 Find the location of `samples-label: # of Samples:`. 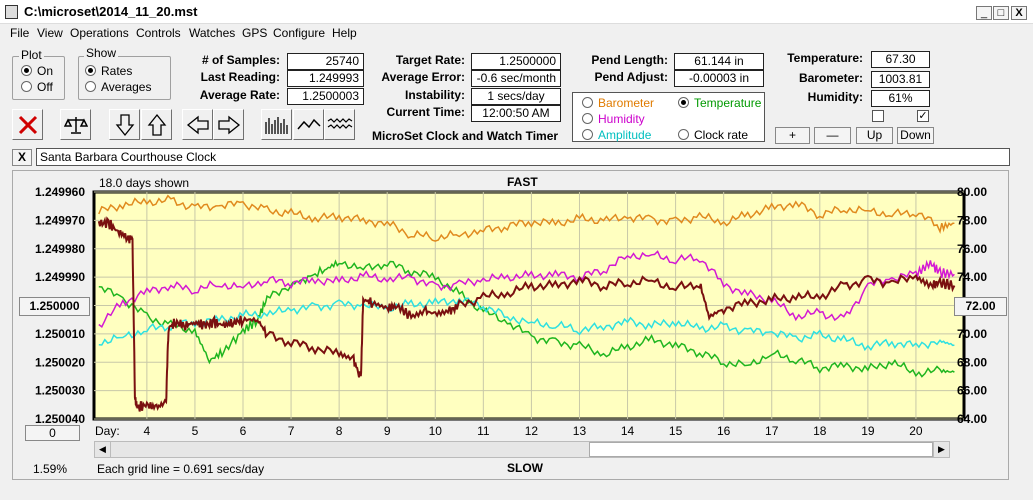

samples-label: # of Samples: is located at coordinates (240, 60).